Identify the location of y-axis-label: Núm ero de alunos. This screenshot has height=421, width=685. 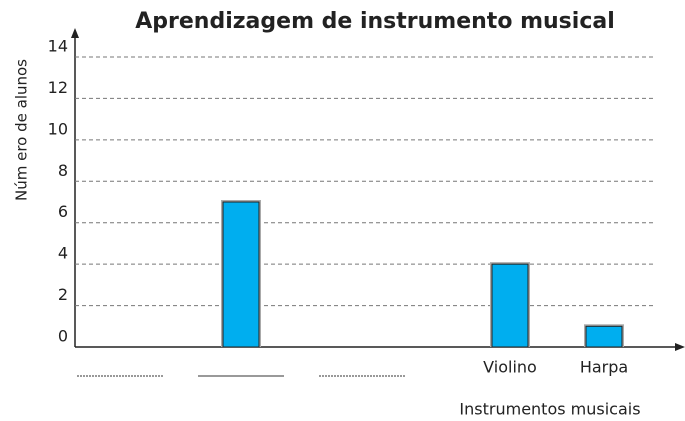
(22, 130).